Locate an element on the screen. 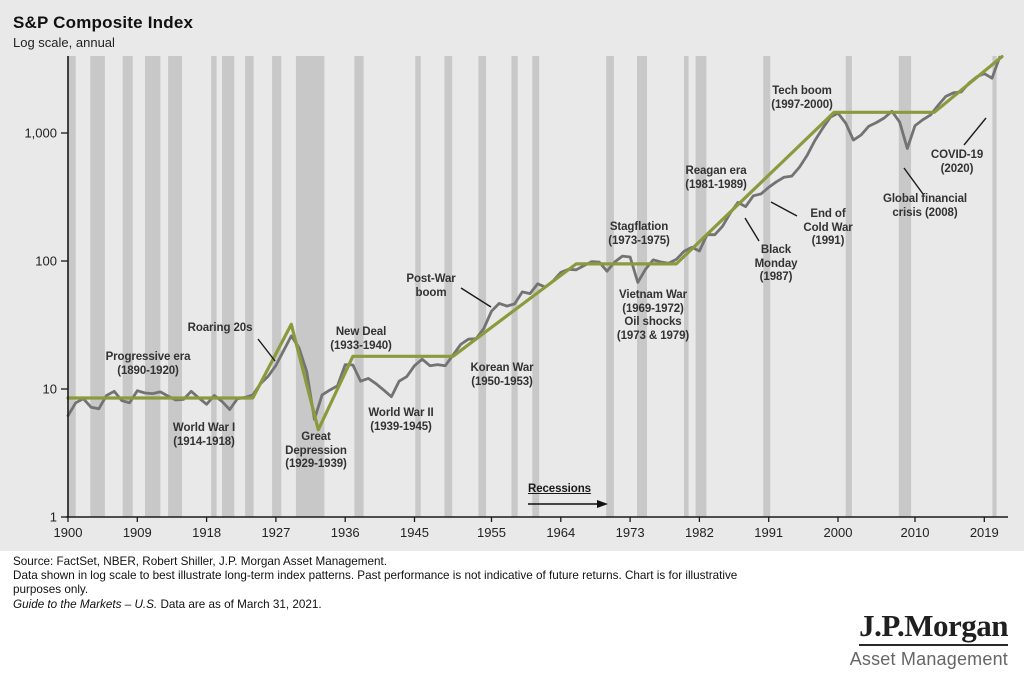 The height and width of the screenshot is (690, 1024). annotation-pointer-roaring-20s is located at coordinates (266, 350).